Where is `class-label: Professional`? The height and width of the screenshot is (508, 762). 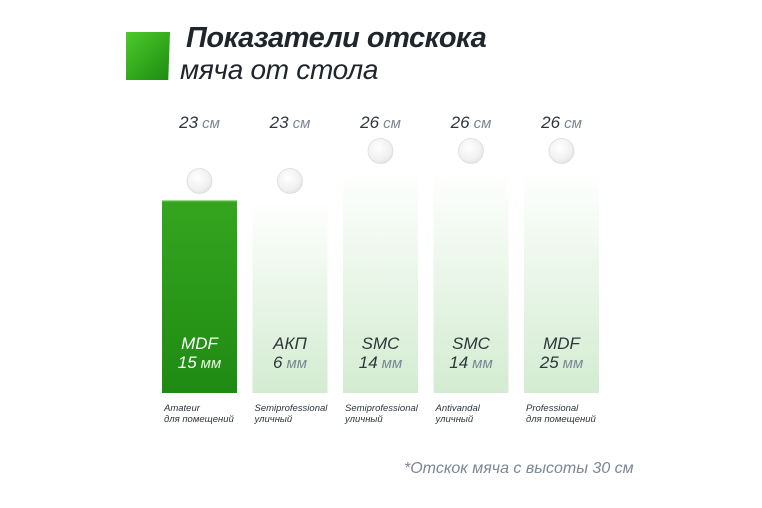
class-label: Professional is located at coordinates (552, 408).